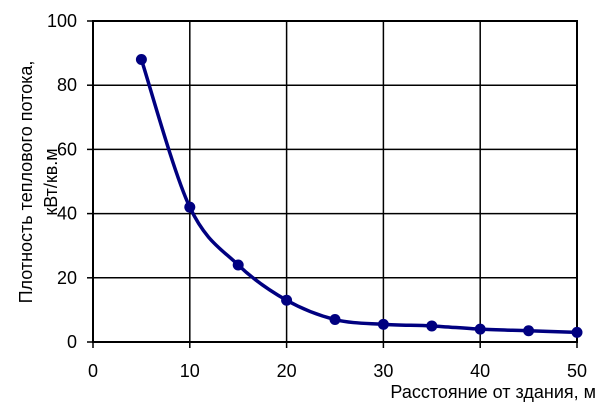 The image size is (599, 405). I want to click on y-tick-label: 0, so click(72, 342).